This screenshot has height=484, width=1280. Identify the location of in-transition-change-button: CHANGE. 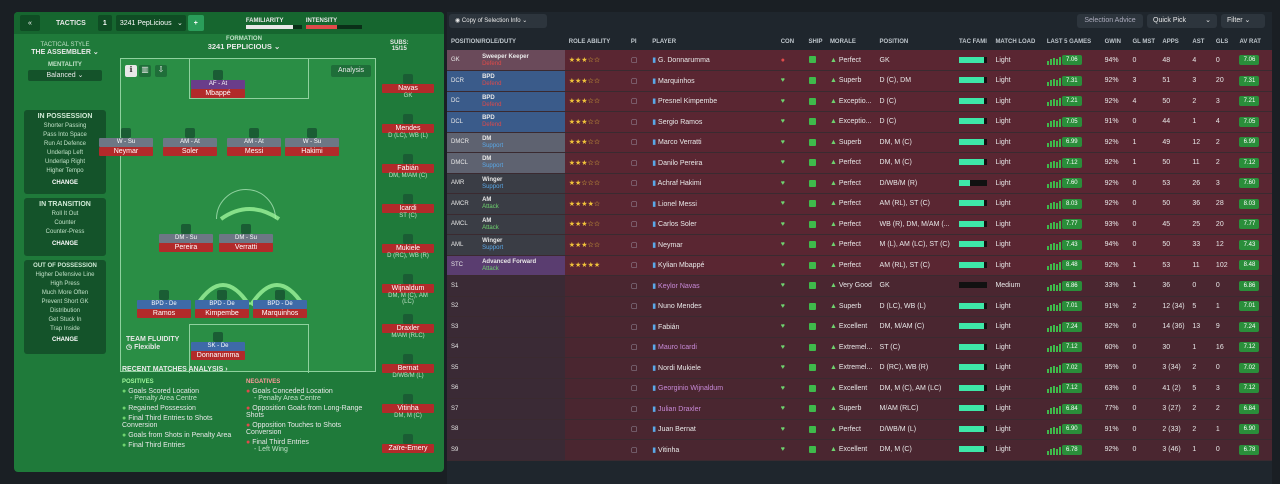
(64, 244).